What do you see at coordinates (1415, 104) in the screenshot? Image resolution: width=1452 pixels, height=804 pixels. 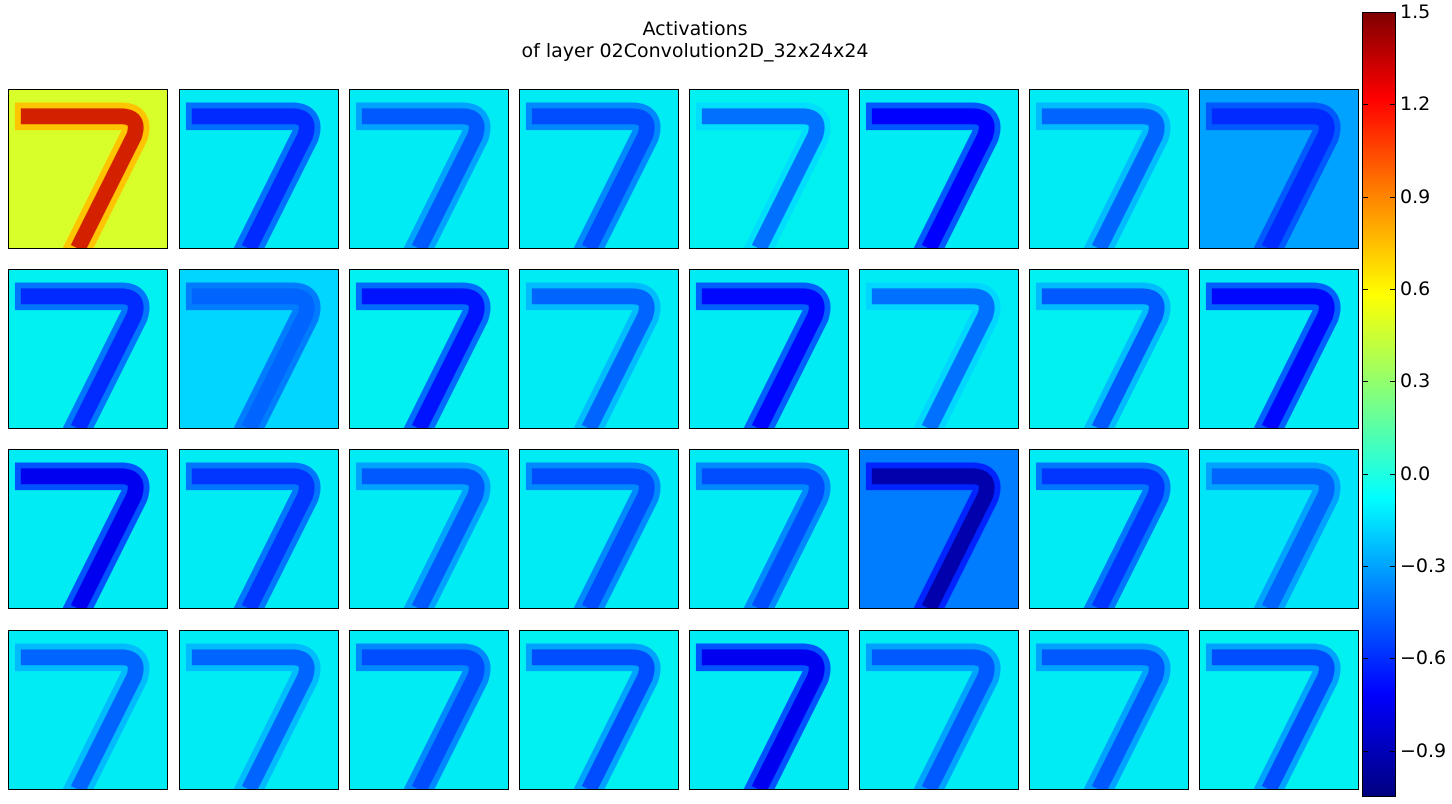 I see `colorbar-tick-label: 1.2` at bounding box center [1415, 104].